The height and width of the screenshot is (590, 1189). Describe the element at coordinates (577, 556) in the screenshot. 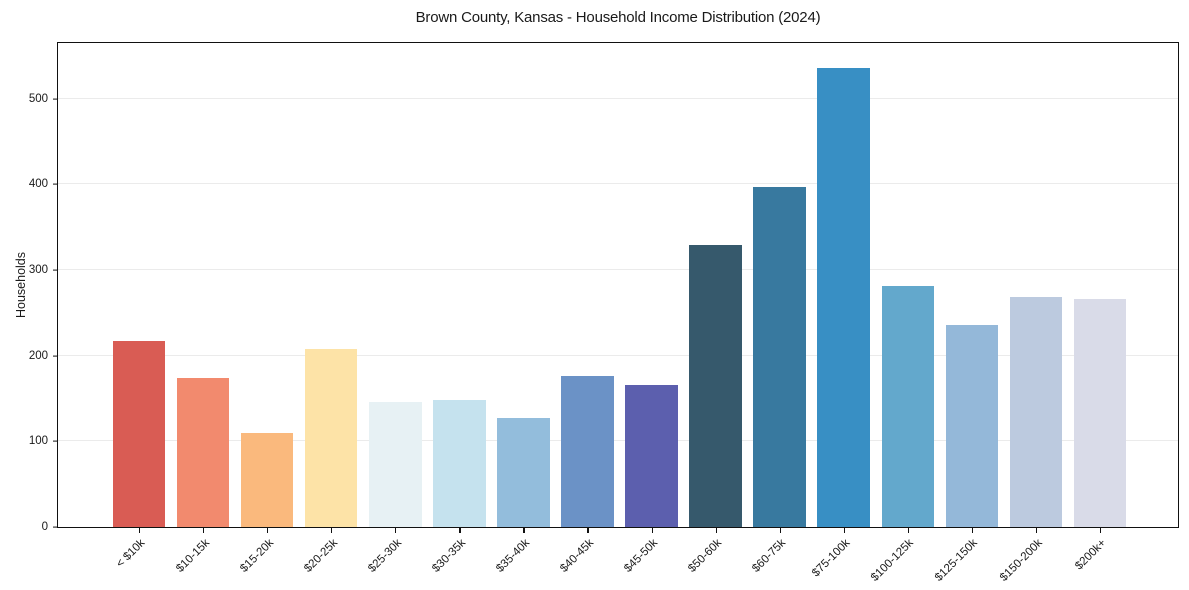

I see `x-tick-label: $40-45k` at that location.